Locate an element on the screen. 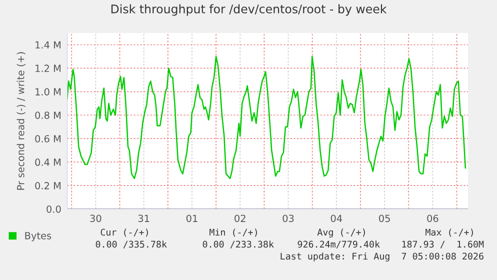 This screenshot has width=497, height=280. y-tick-label: 0.4 M is located at coordinates (47, 162).